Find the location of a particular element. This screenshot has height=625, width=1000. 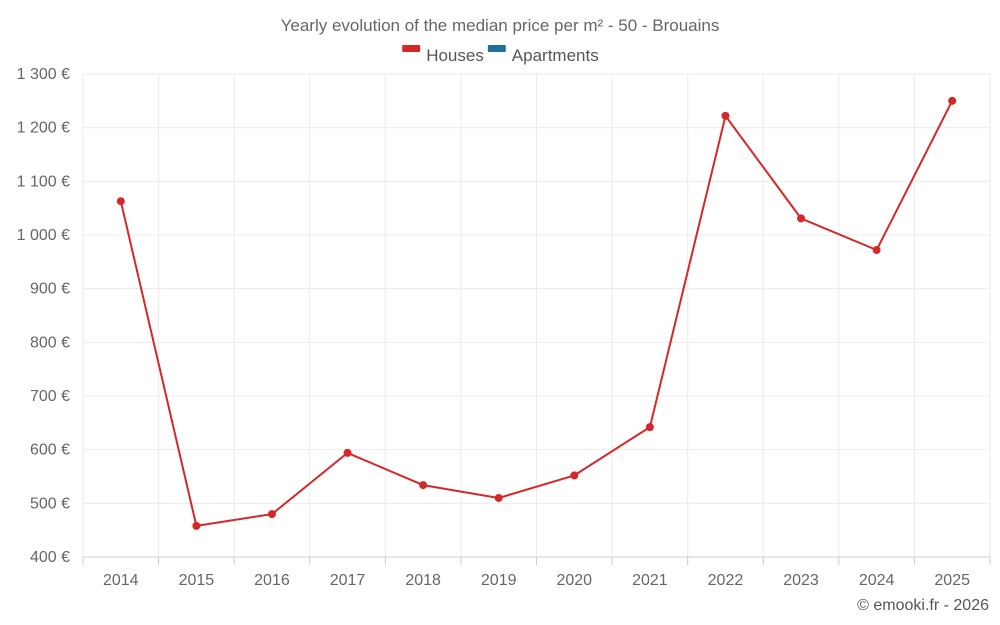

x-tick-label: 2024 is located at coordinates (877, 580).